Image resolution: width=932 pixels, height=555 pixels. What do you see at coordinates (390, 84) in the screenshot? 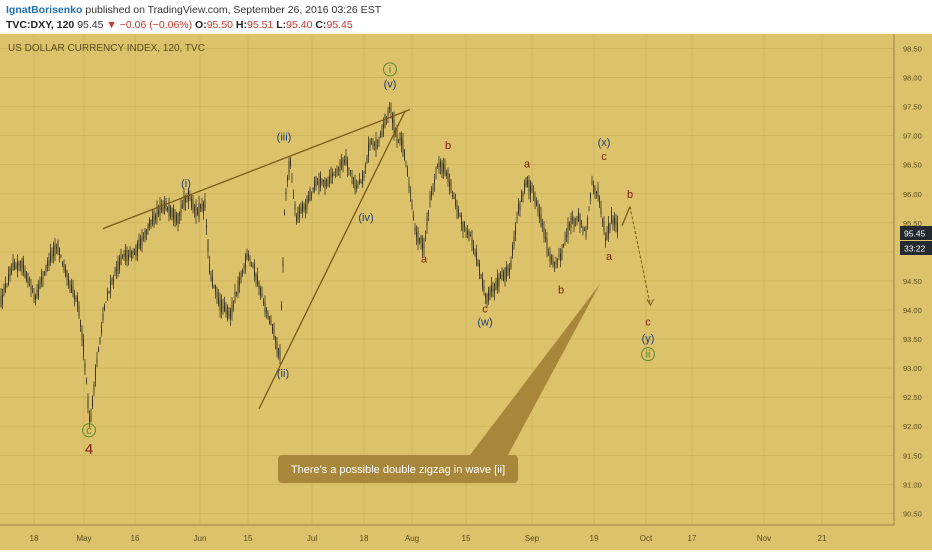
I see `wave-label: (v)` at bounding box center [390, 84].